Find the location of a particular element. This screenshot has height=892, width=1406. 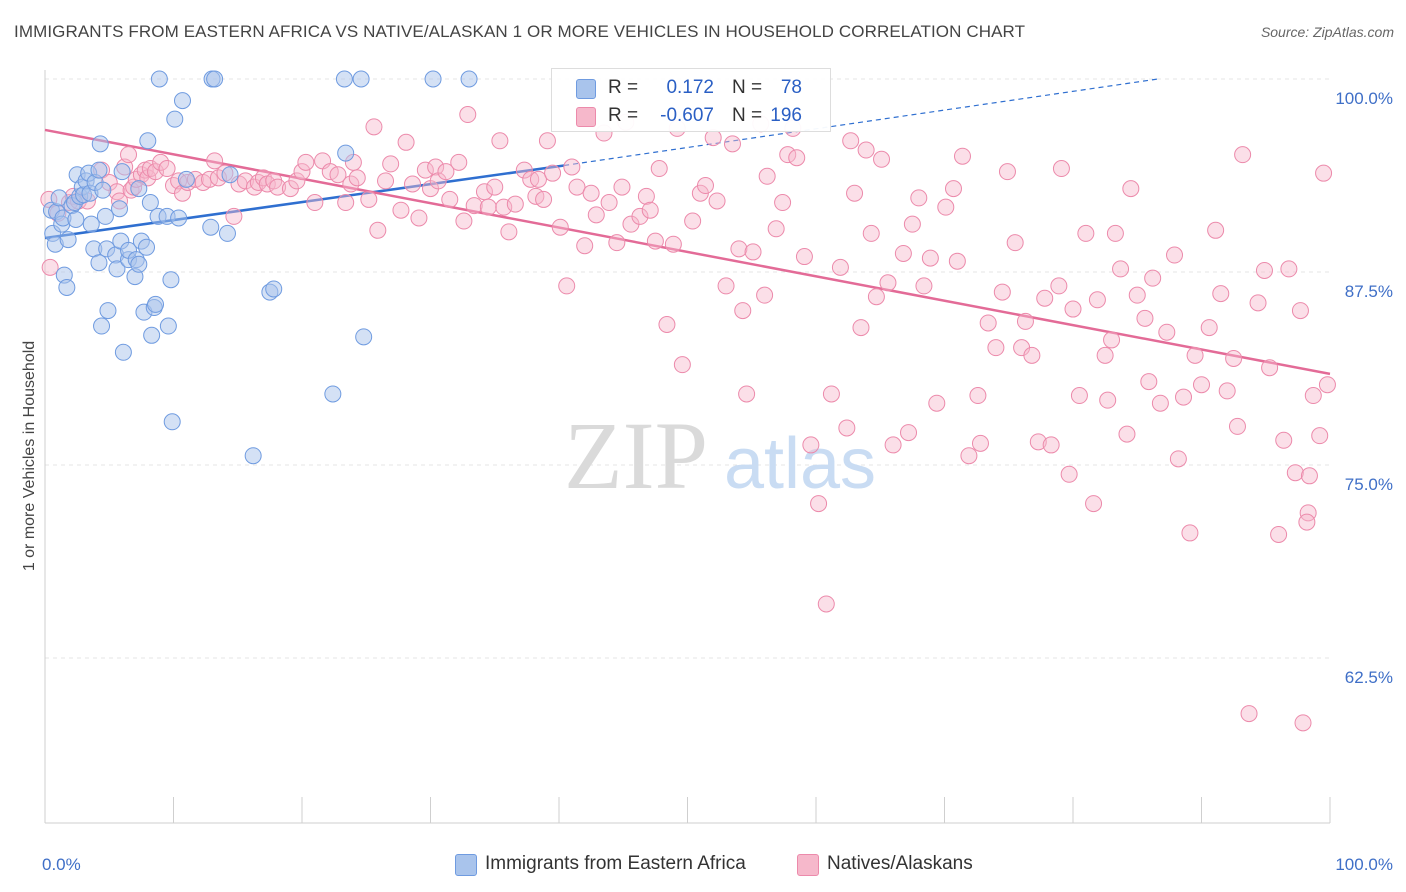

source-label: Source: ZipAtlas.com is located at coordinates (1327, 32).